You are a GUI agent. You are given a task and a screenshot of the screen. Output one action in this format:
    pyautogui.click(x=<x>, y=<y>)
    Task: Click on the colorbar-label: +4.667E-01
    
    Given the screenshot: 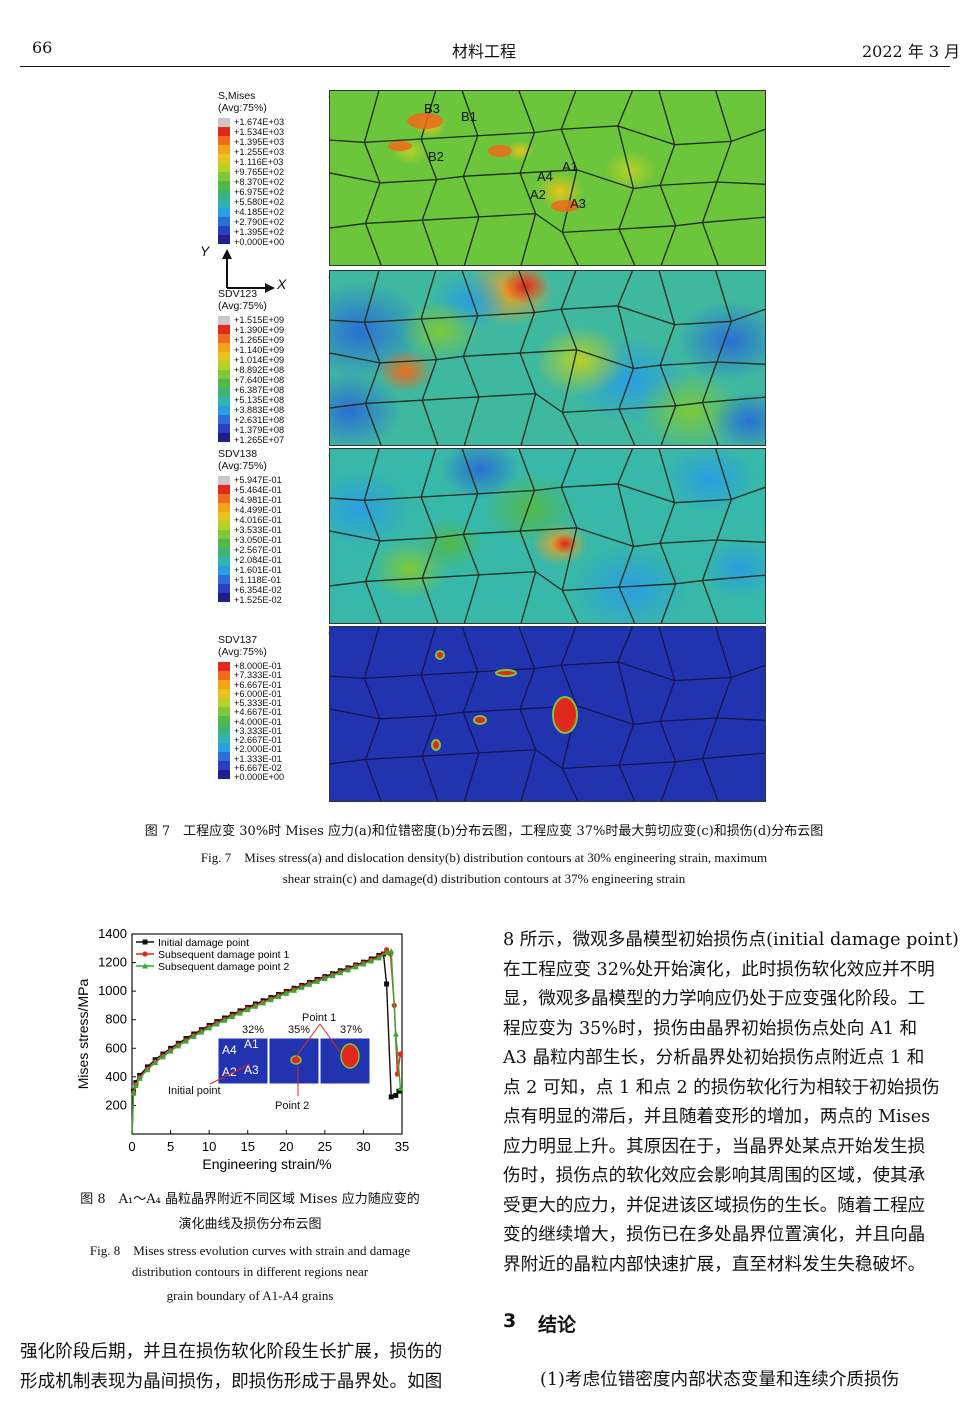 What is the action you would take?
    pyautogui.click(x=258, y=712)
    